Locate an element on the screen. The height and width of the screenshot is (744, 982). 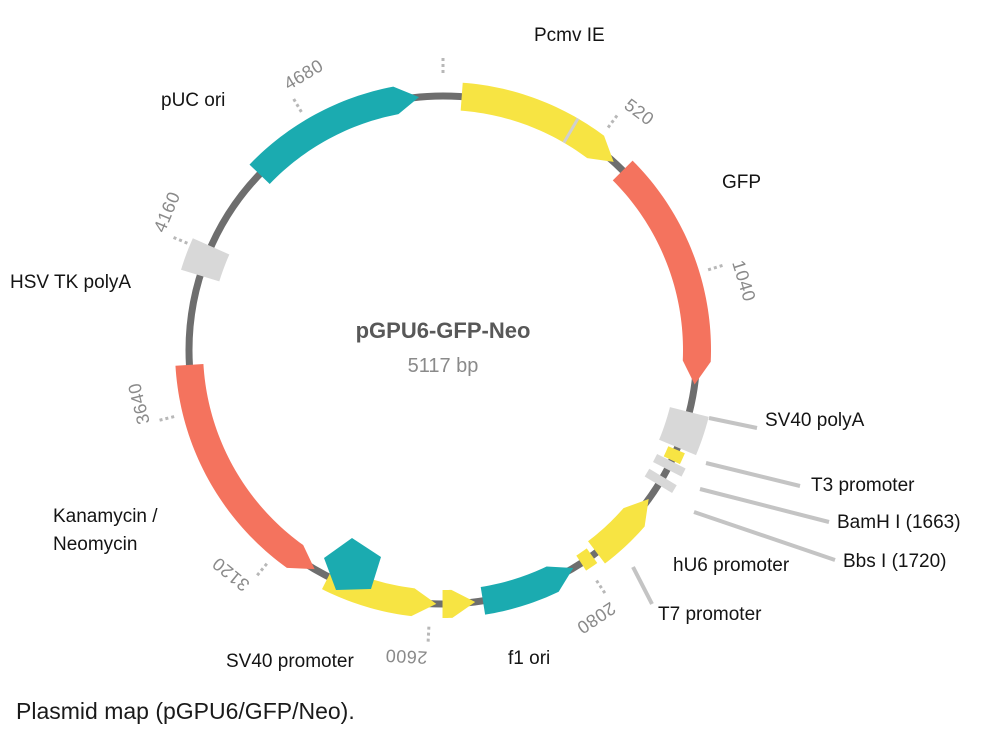
feature-puc-ori is located at coordinates (334, 135).